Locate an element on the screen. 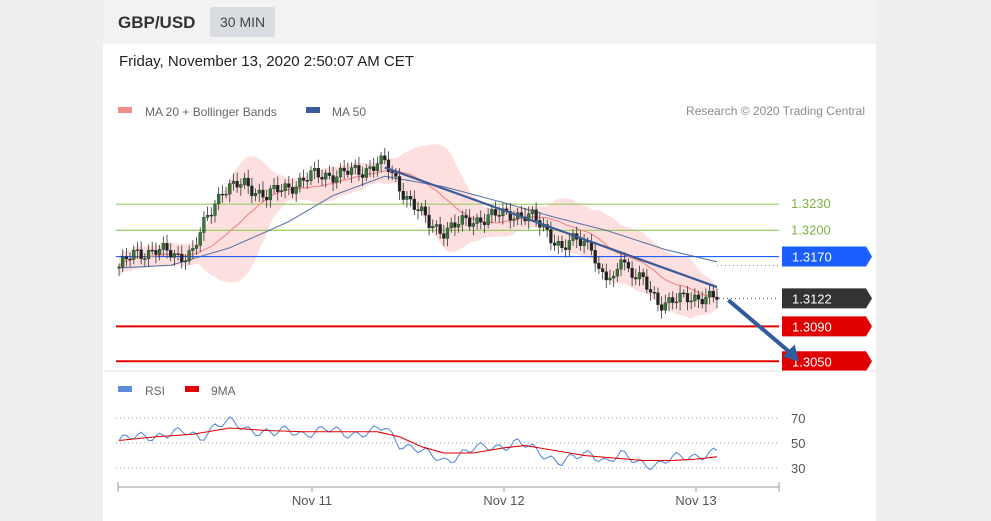  research-credit: Research © 2020 Trading Central is located at coordinates (775, 111).